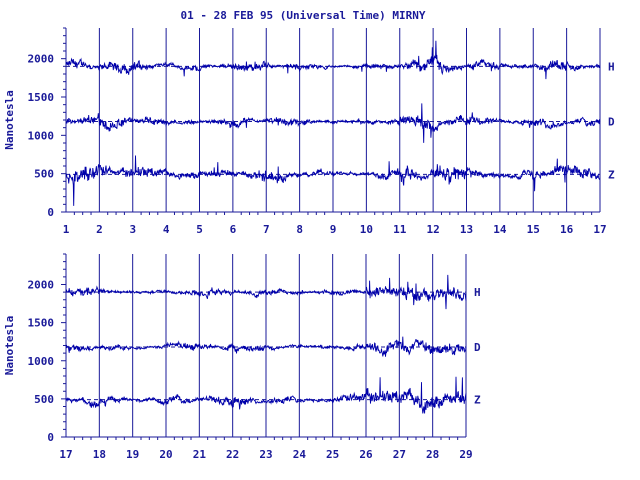 This screenshot has width=640, height=480. What do you see at coordinates (302, 15) in the screenshot?
I see `chart-title: 01 - 28 FEB 95 (Universal Time) MIRNY` at bounding box center [302, 15].